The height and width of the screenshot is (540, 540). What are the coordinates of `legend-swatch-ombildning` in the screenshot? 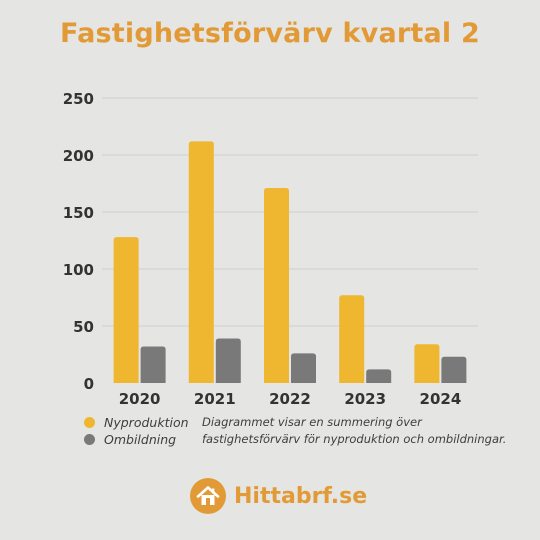 It's located at (89, 439).